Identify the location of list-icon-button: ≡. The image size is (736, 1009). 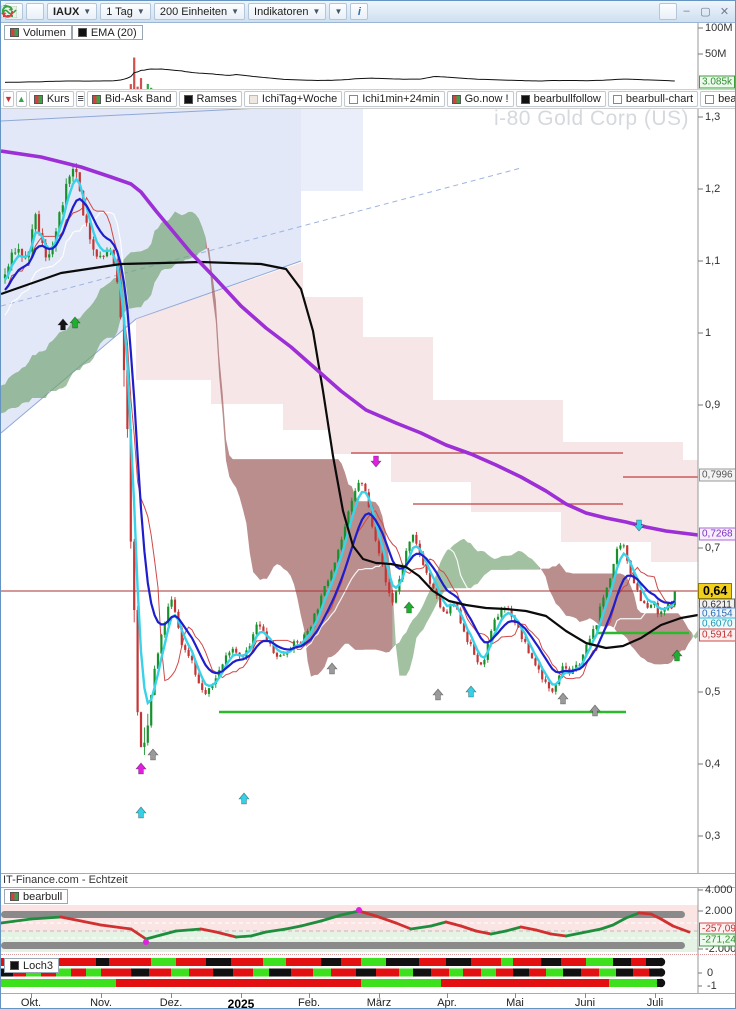
(80, 99).